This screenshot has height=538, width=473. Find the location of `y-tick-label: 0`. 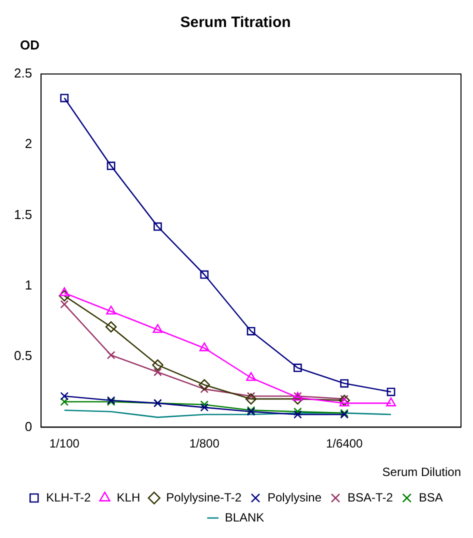

y-tick-label: 0 is located at coordinates (28, 426).